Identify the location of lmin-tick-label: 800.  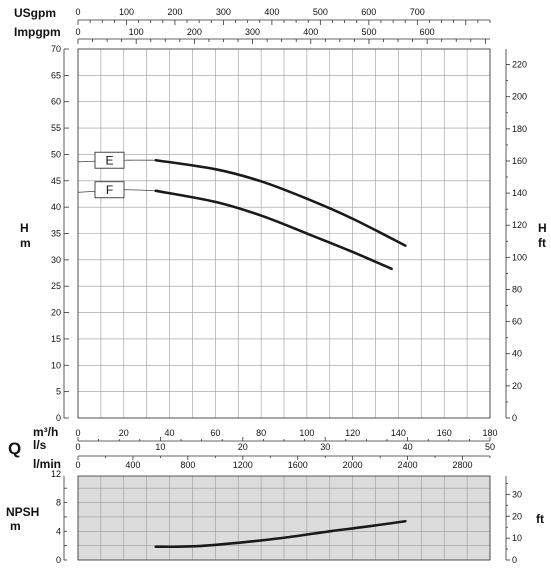
(187, 465).